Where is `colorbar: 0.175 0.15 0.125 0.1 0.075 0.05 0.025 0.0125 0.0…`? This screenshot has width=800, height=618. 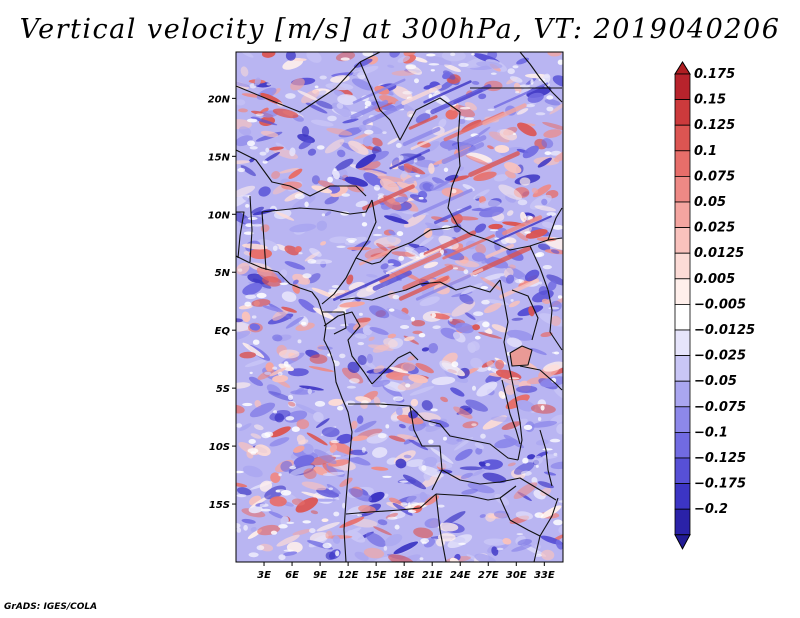 colorbar: 0.175 0.15 0.125 0.1 0.075 0.05 0.025 0.0125 0.0… is located at coordinates (714, 305).